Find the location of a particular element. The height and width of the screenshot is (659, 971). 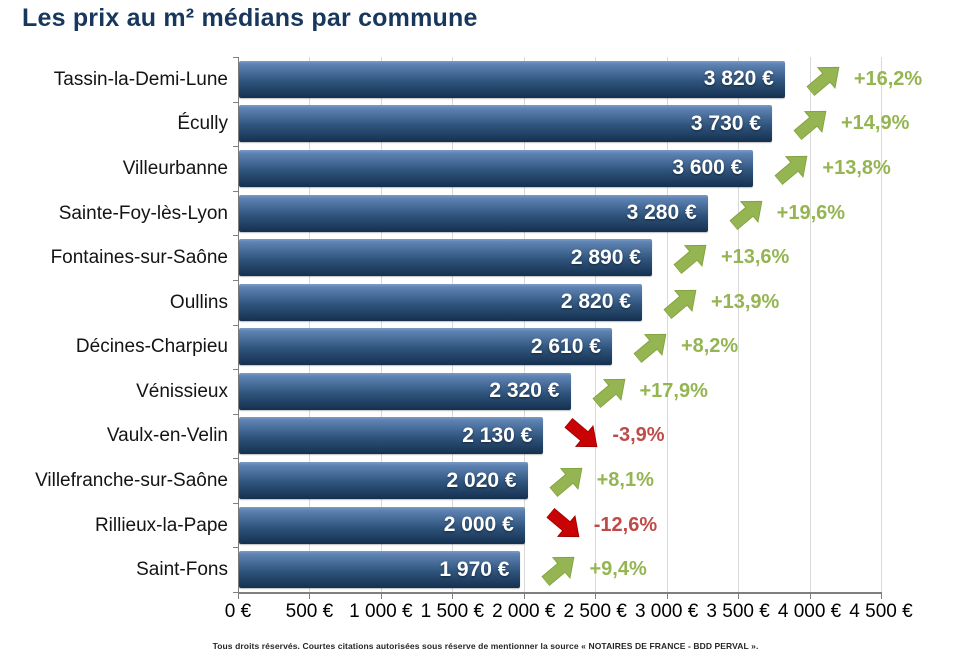

price-bar: 3 280 € is located at coordinates (473, 213).